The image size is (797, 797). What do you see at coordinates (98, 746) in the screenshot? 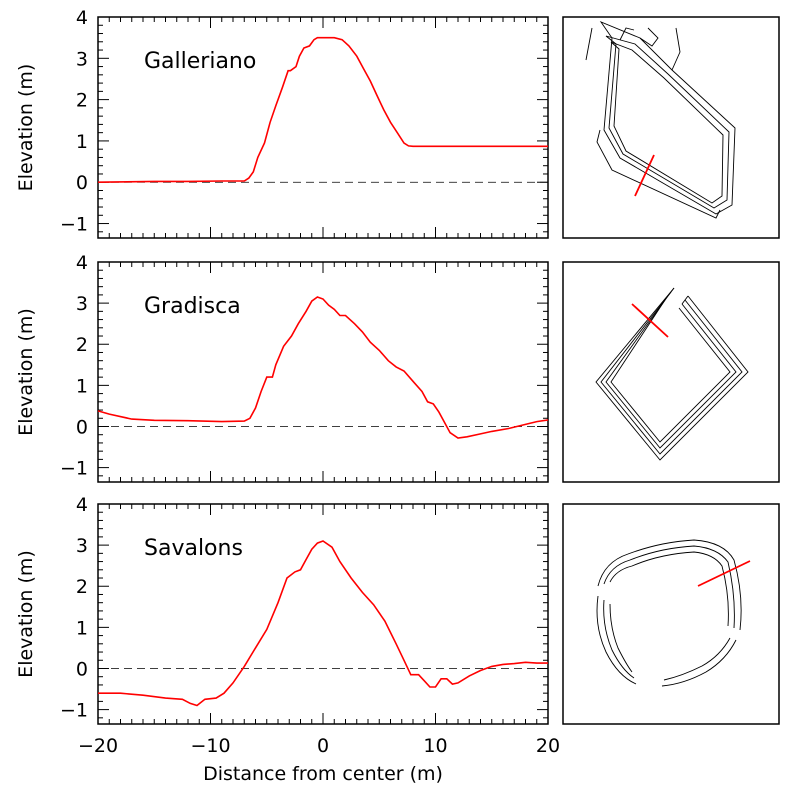
I see `x-tick-label: −20` at bounding box center [98, 746].